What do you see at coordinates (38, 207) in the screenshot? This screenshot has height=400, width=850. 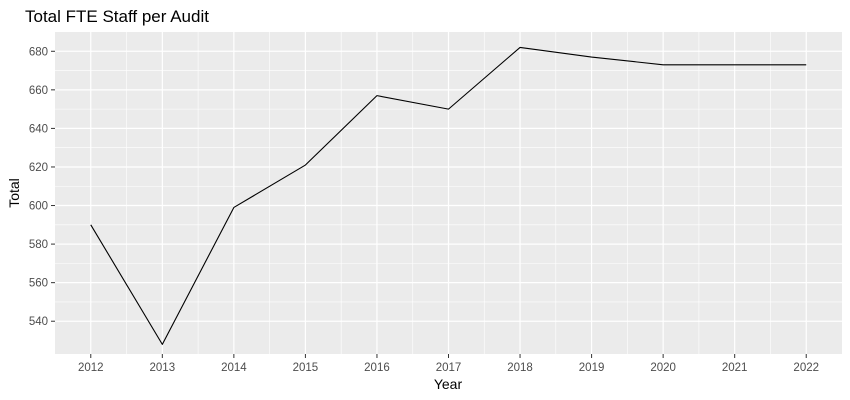 I see `y-tick-label: 600` at bounding box center [38, 207].